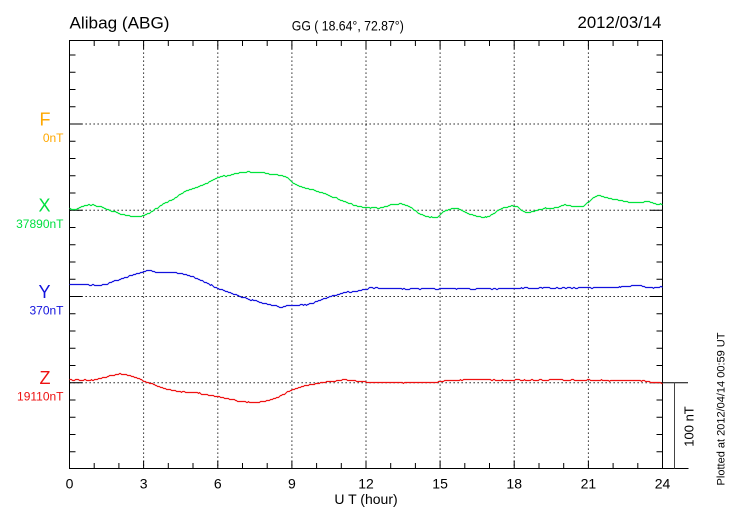  Describe the element at coordinates (40, 224) in the screenshot. I see `svg-text: 37890nT` at that location.